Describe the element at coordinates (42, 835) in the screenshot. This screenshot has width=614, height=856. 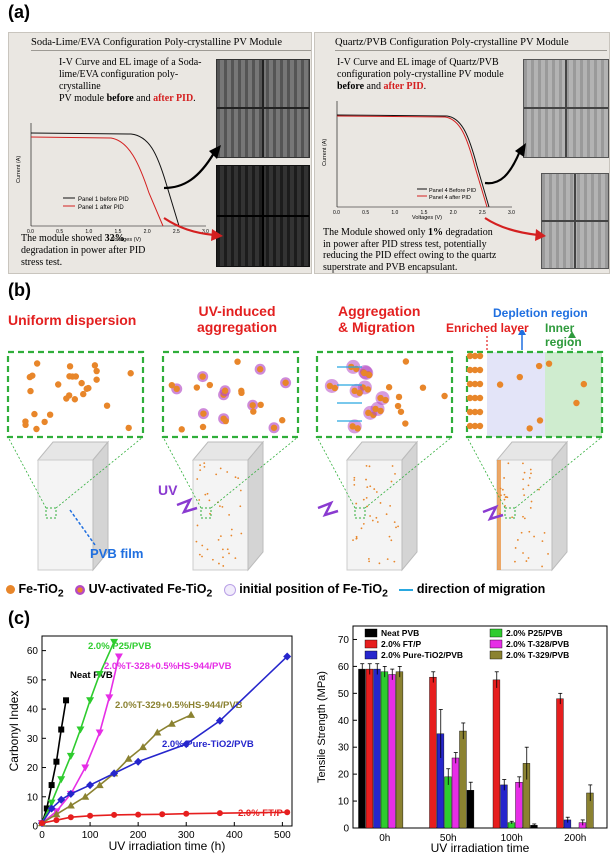
I see `x-tick-label: 0` at that location.